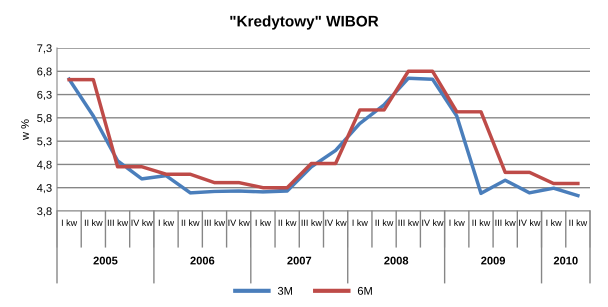 This screenshot has height=307, width=608. What do you see at coordinates (44, 49) in the screenshot?
I see `y-tick-label: 7,3` at bounding box center [44, 49].